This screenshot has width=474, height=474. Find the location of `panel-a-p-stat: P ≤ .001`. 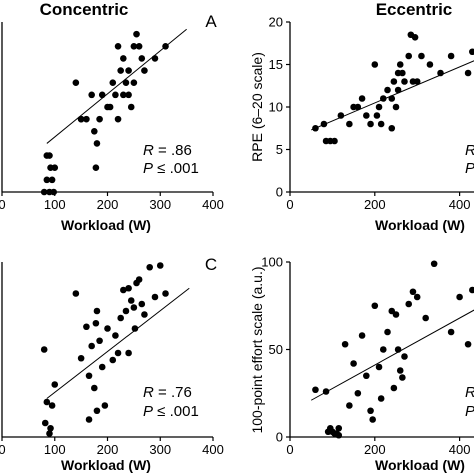

panel-a-p-stat: P ≤ .001 is located at coordinates (171, 168).